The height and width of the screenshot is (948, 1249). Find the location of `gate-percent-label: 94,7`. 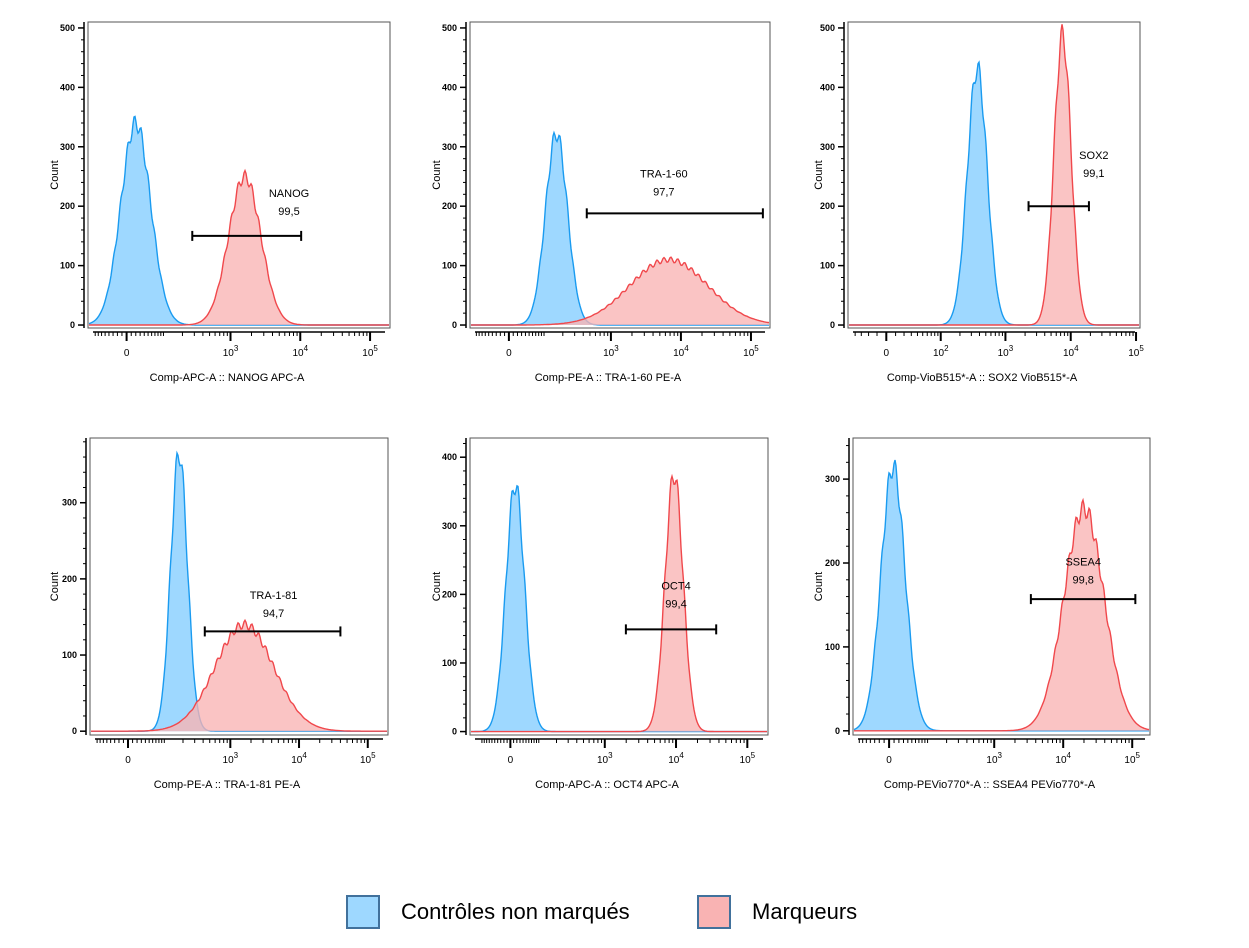

gate-percent-label: 94,7 is located at coordinates (273, 614).